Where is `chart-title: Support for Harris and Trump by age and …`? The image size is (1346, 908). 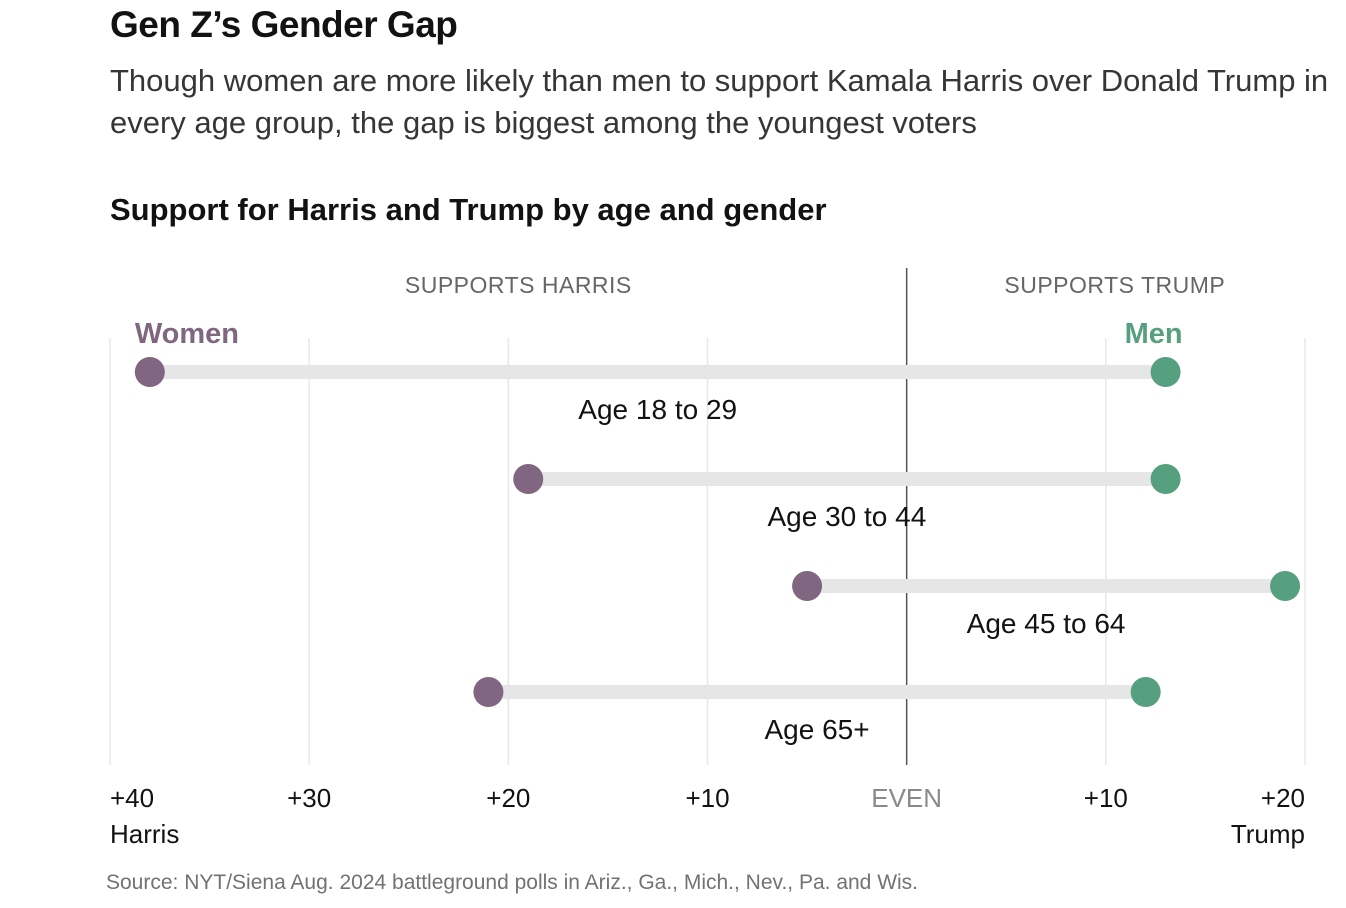
chart-title: Support for Harris and Trump by age and … is located at coordinates (468, 209).